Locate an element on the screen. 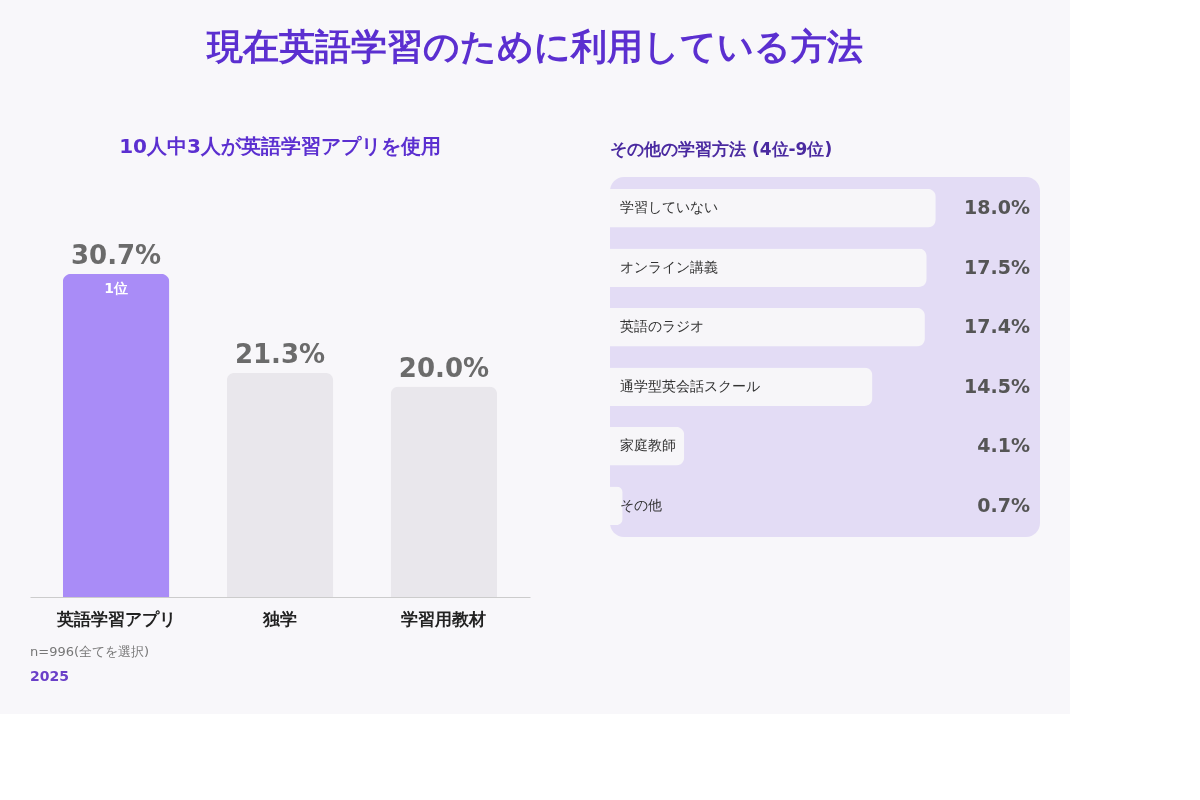  data-label: 0.7% is located at coordinates (1003, 504).